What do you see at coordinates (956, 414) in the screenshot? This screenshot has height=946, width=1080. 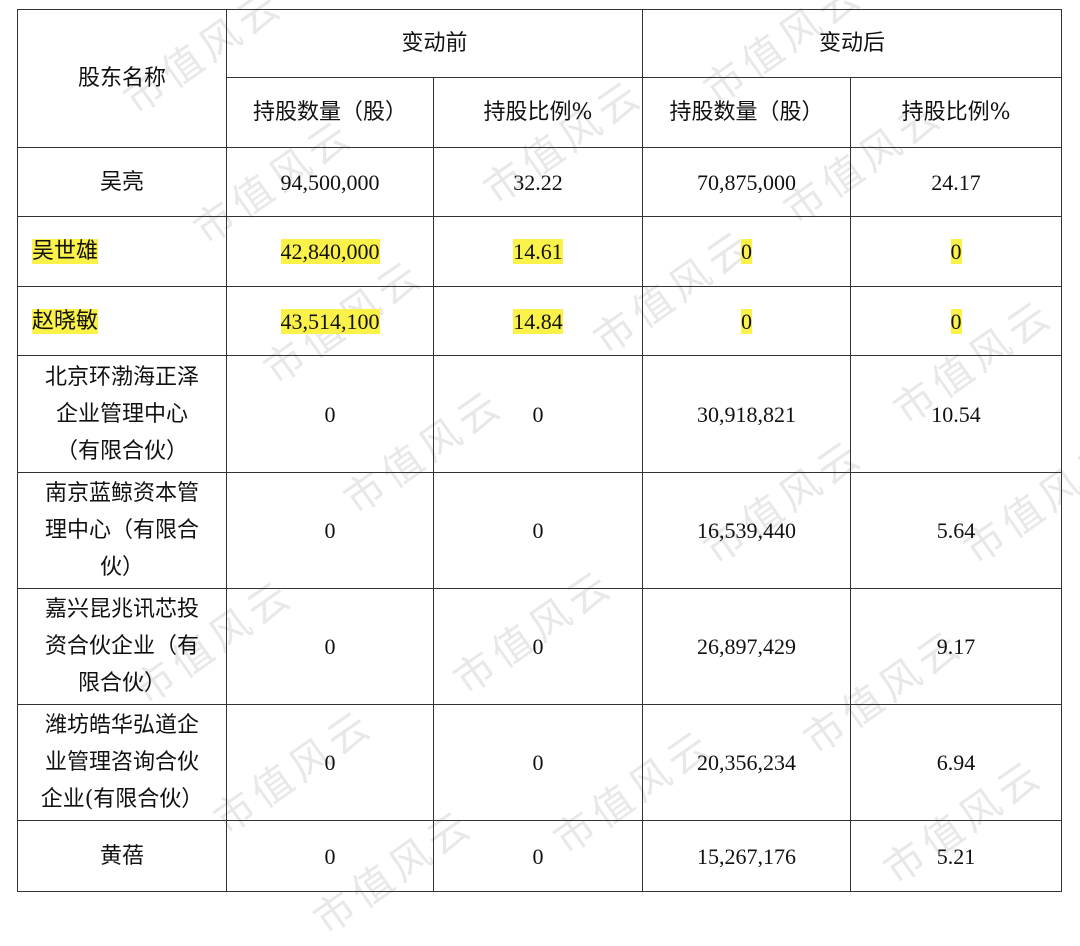 I see `after-ratio: 10.54` at bounding box center [956, 414].